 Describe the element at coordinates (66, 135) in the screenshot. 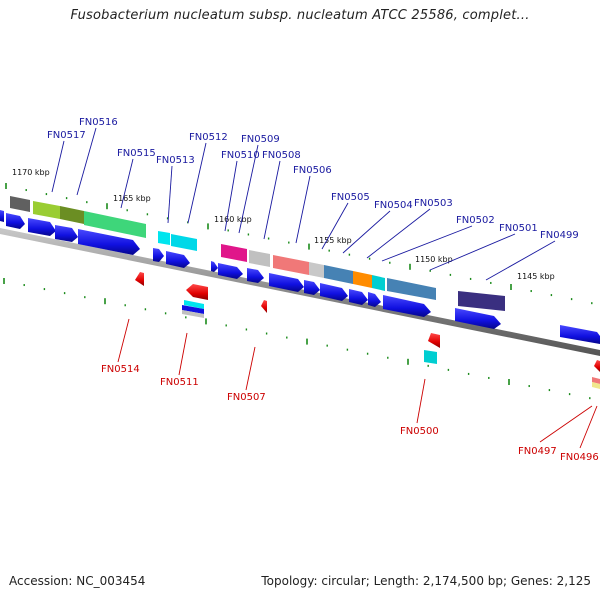

I see `gene-label-upper: FN0517` at that location.